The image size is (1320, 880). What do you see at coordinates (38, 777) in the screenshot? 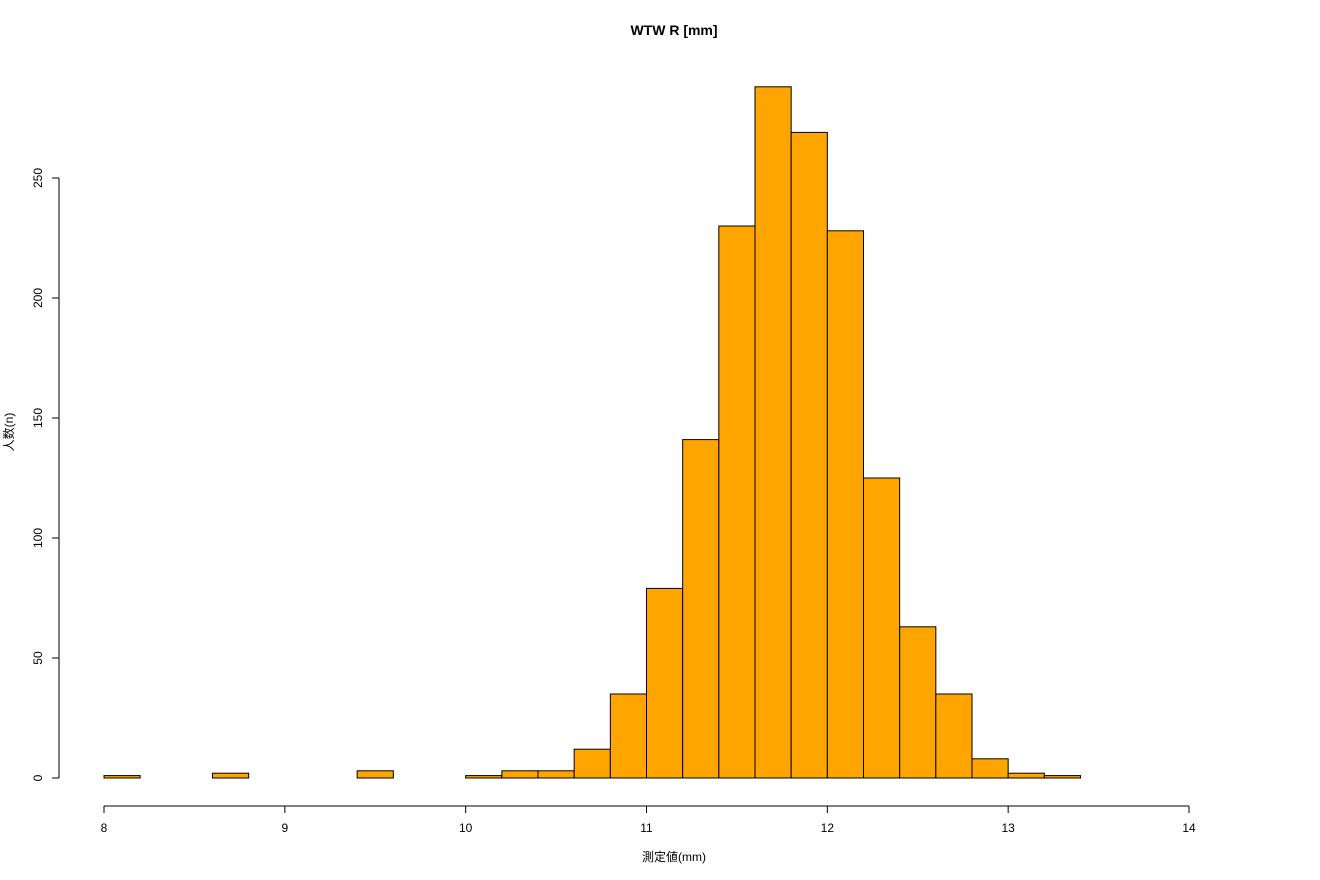
I see `y-tick-label: 0` at bounding box center [38, 777].